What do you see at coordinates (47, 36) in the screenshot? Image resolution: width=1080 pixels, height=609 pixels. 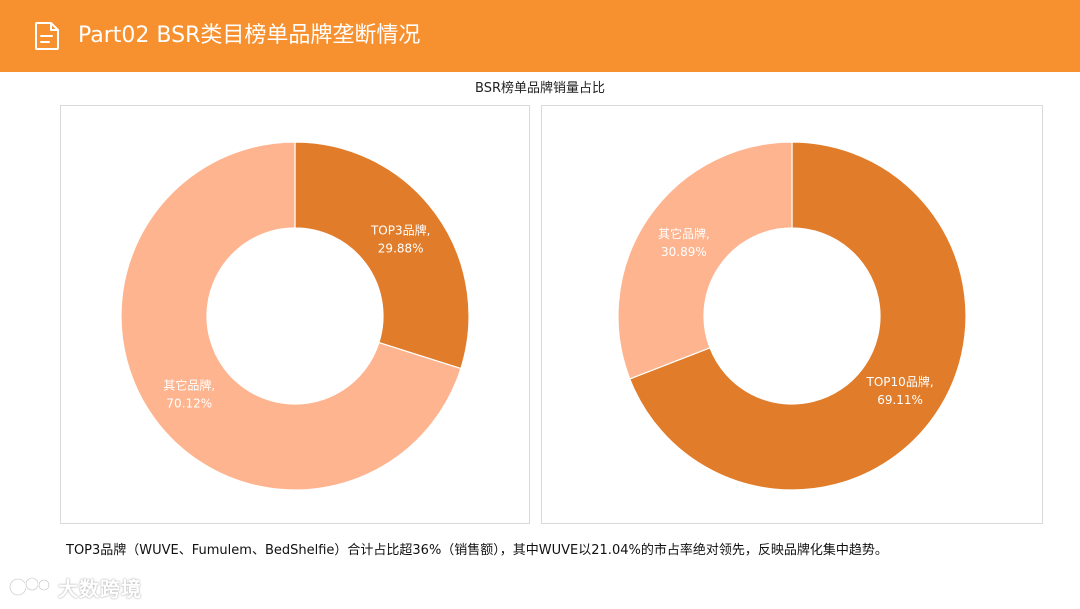 I see `document-icon` at bounding box center [47, 36].